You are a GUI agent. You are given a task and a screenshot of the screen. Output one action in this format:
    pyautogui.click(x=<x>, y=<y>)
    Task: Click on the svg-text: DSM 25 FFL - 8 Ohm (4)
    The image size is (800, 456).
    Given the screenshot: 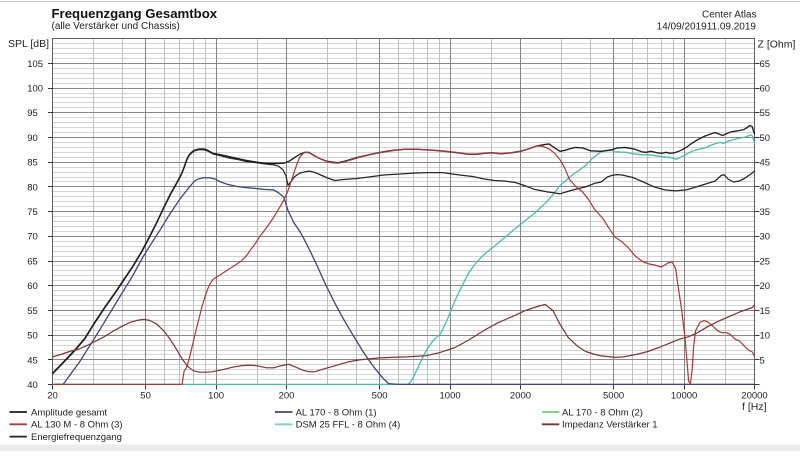 What is the action you would take?
    pyautogui.click(x=348, y=425)
    